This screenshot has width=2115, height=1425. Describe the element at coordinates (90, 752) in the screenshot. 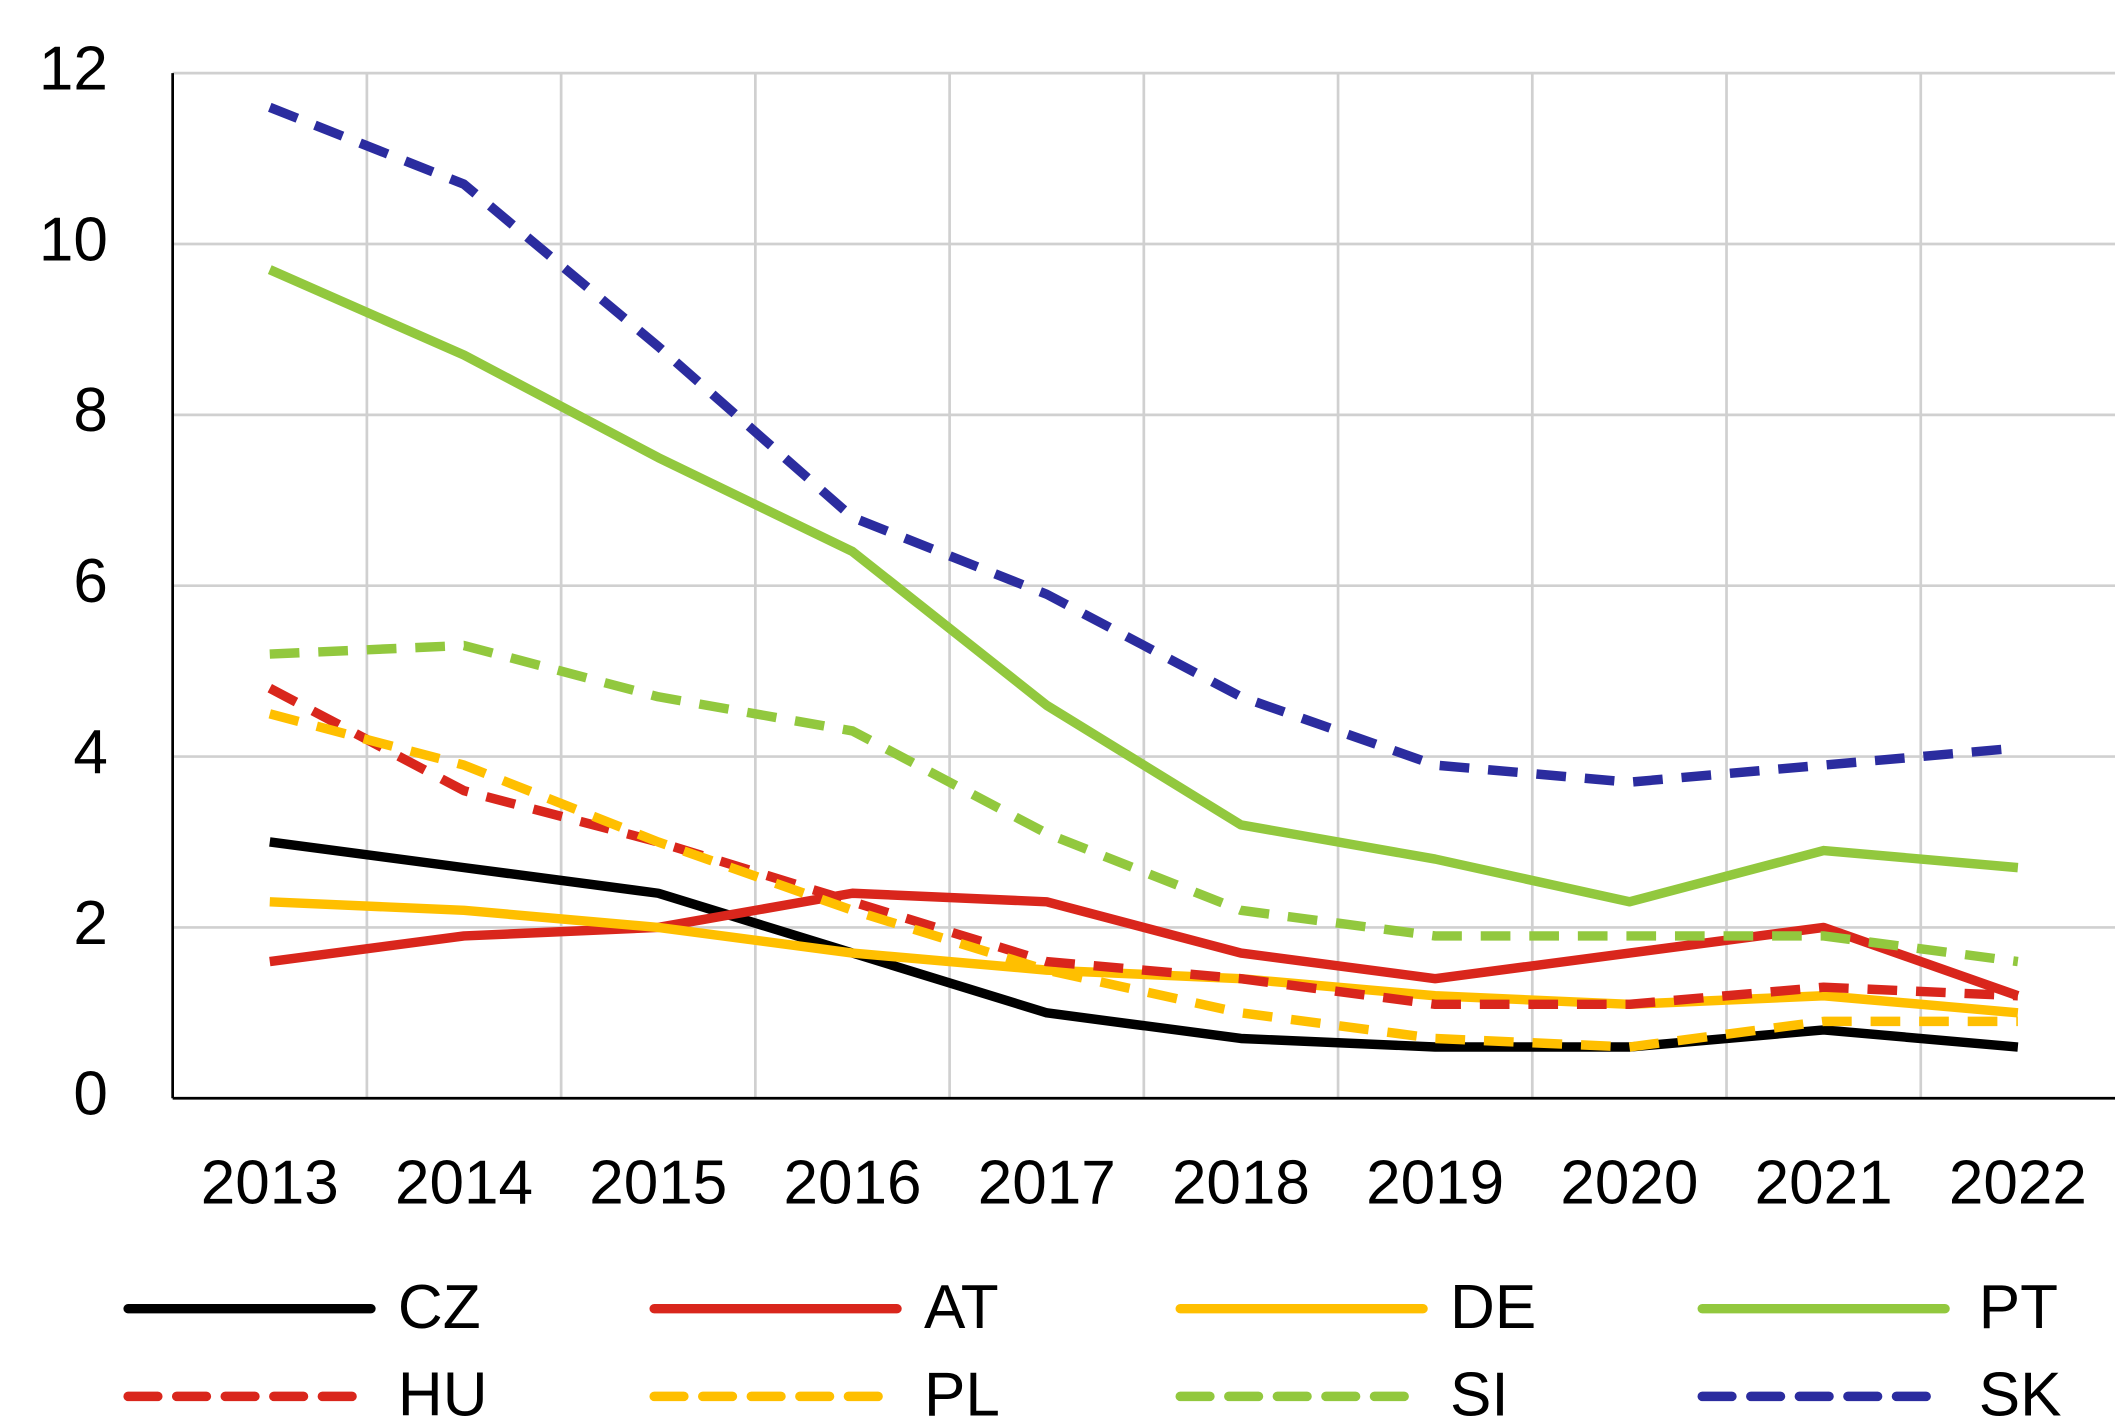

I see `y-tick-label: 4` at that location.